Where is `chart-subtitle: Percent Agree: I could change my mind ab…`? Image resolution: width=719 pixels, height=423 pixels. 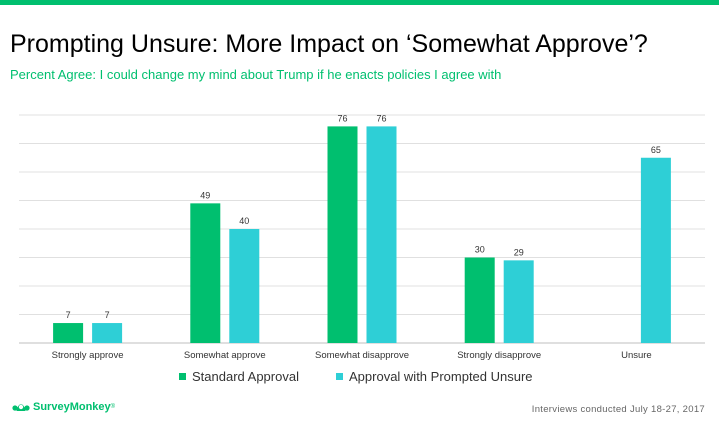
chart-subtitle: Percent Agree: I could change my mind ab… is located at coordinates (256, 74).